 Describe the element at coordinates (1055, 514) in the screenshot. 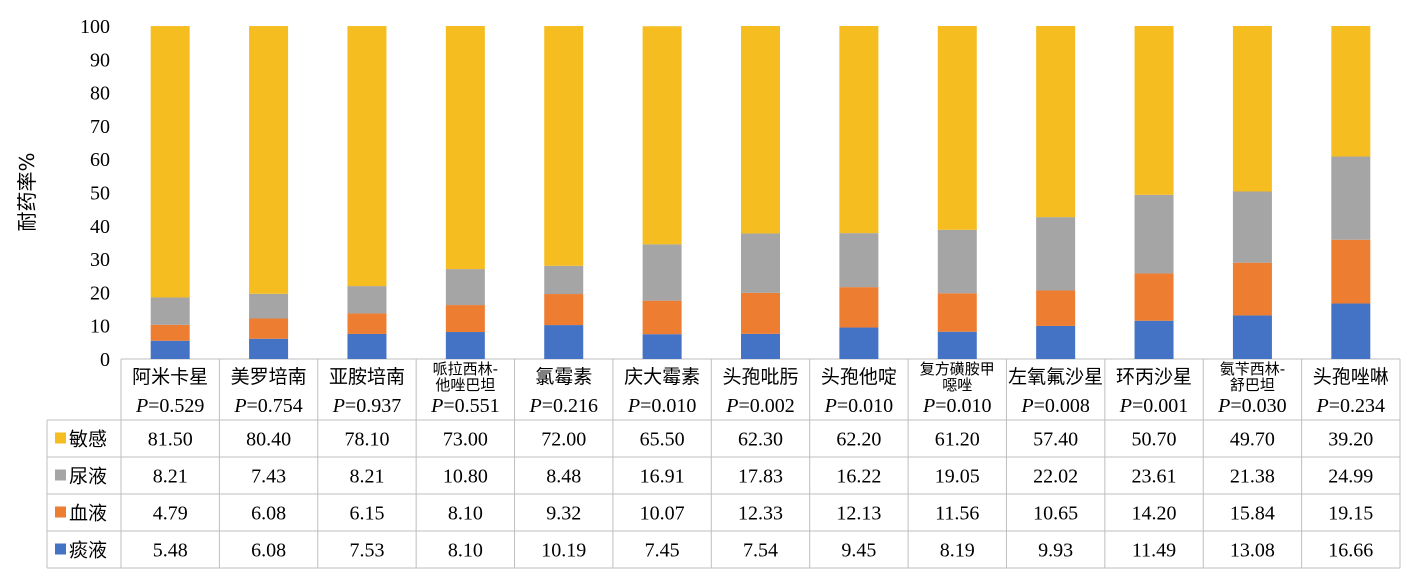

I see `table-cell-value: 10.65` at that location.